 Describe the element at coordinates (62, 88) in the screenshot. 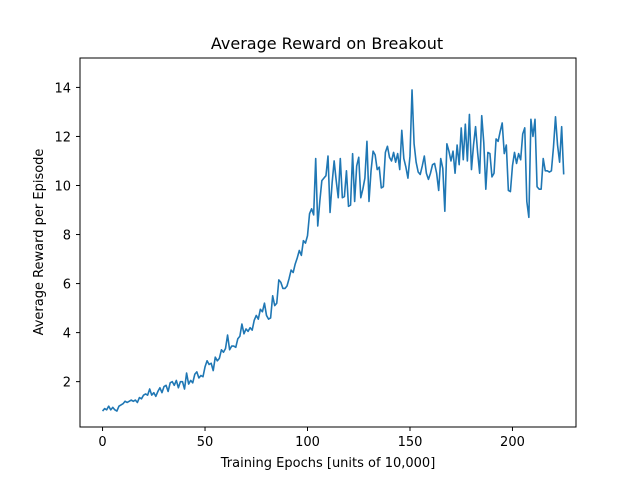

I see `y-tick-label: 14` at that location.